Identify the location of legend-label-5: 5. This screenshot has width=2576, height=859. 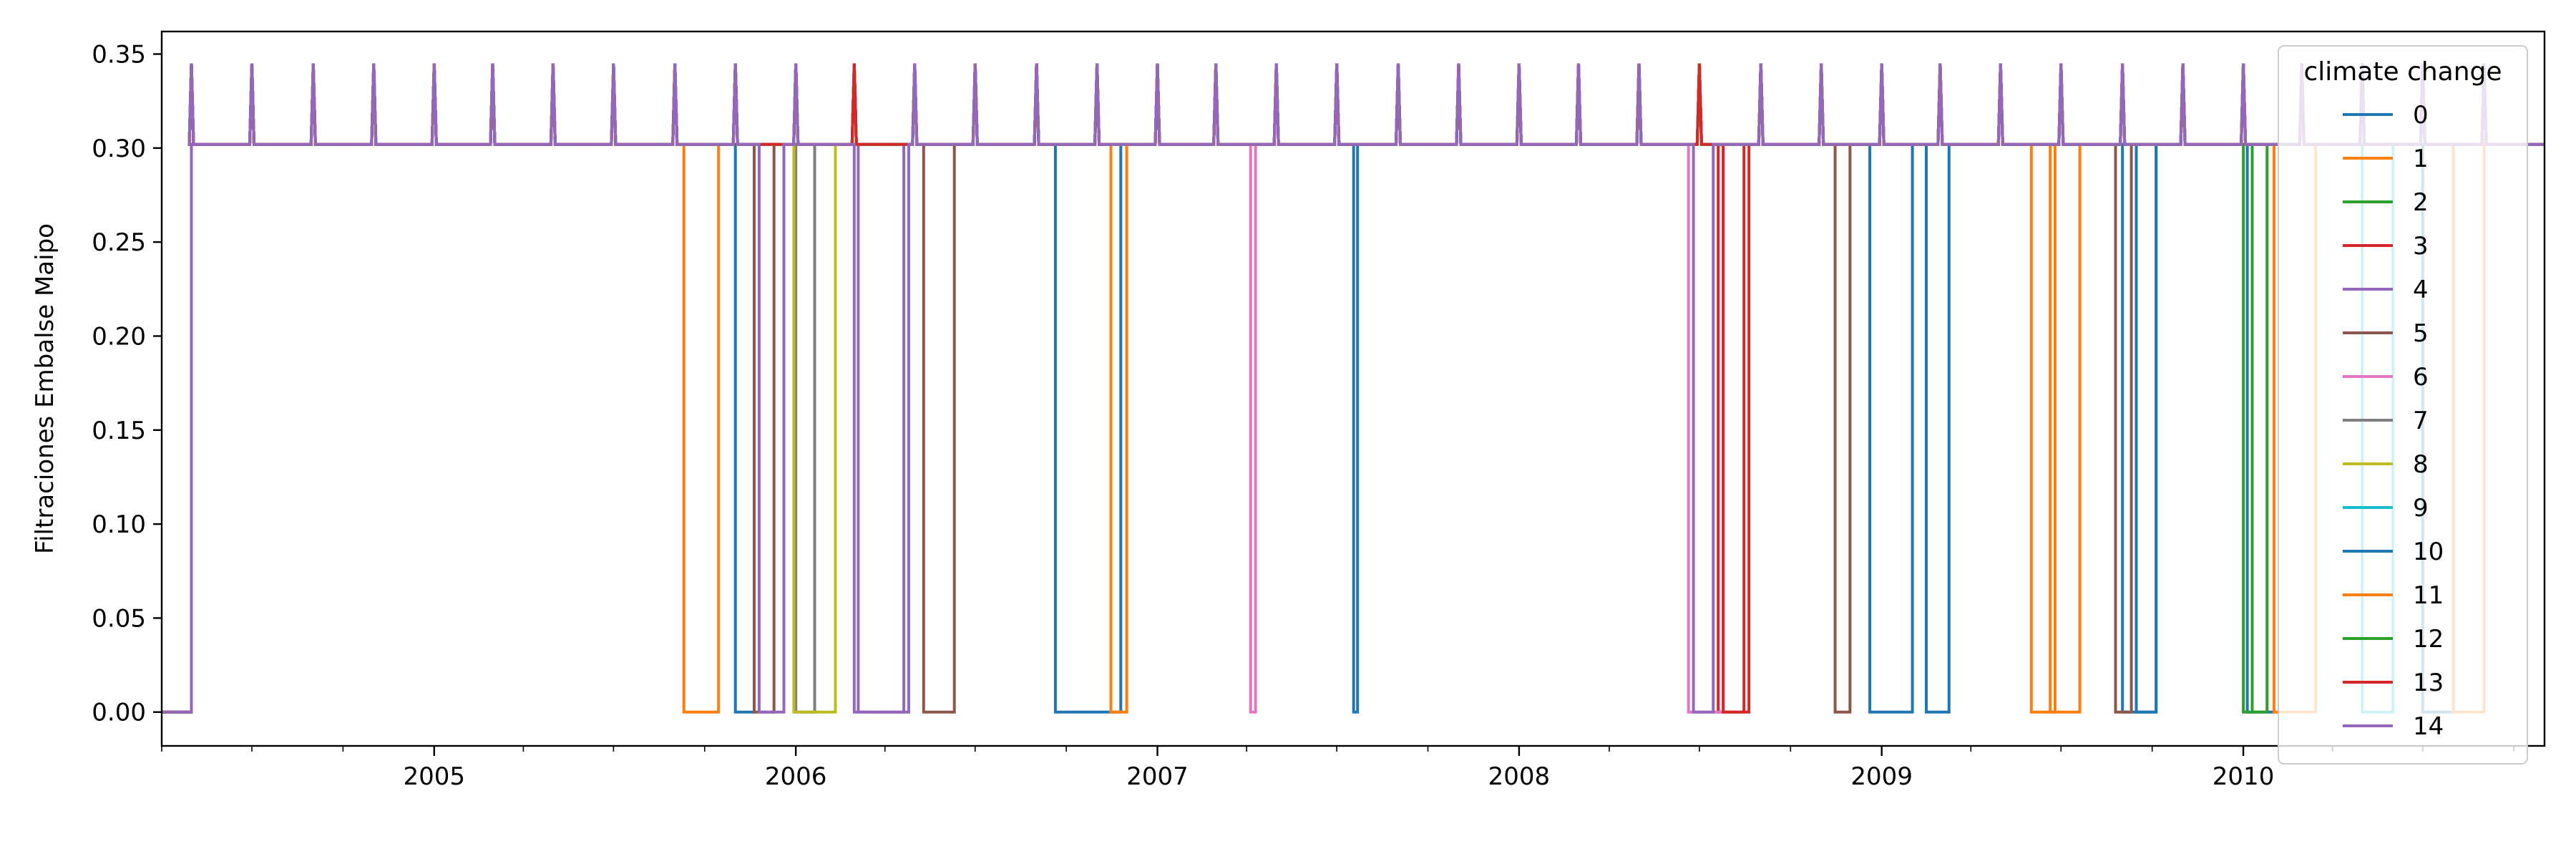
(2421, 333).